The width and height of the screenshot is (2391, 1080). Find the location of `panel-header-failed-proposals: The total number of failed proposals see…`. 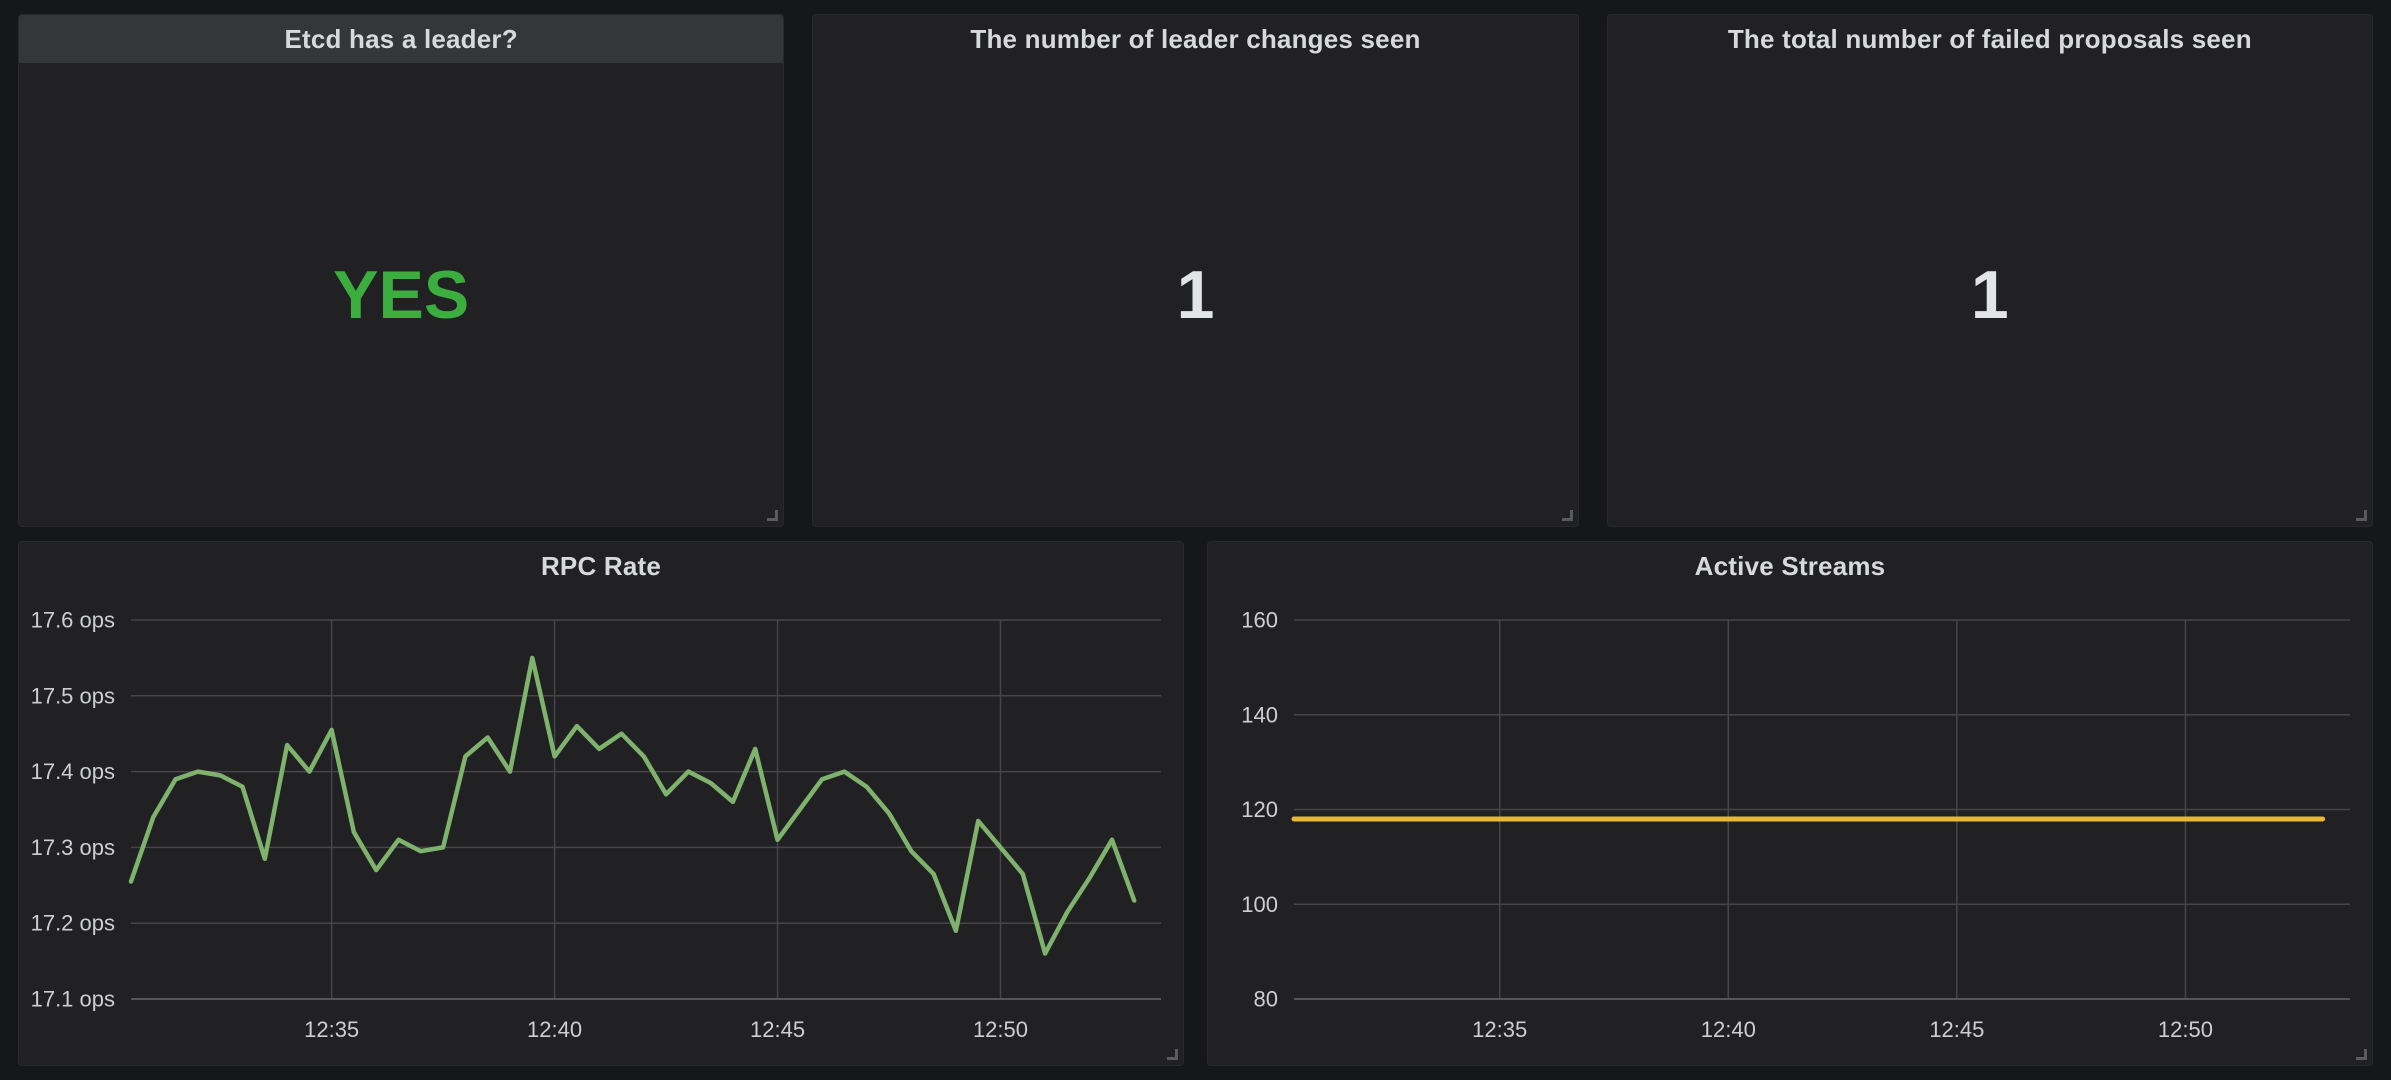

panel-header-failed-proposals: The total number of failed proposals see… is located at coordinates (1990, 39).